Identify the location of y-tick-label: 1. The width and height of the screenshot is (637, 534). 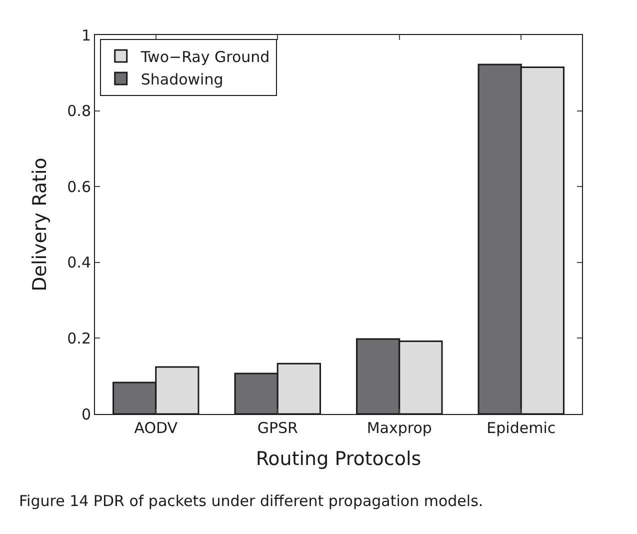
(86, 35).